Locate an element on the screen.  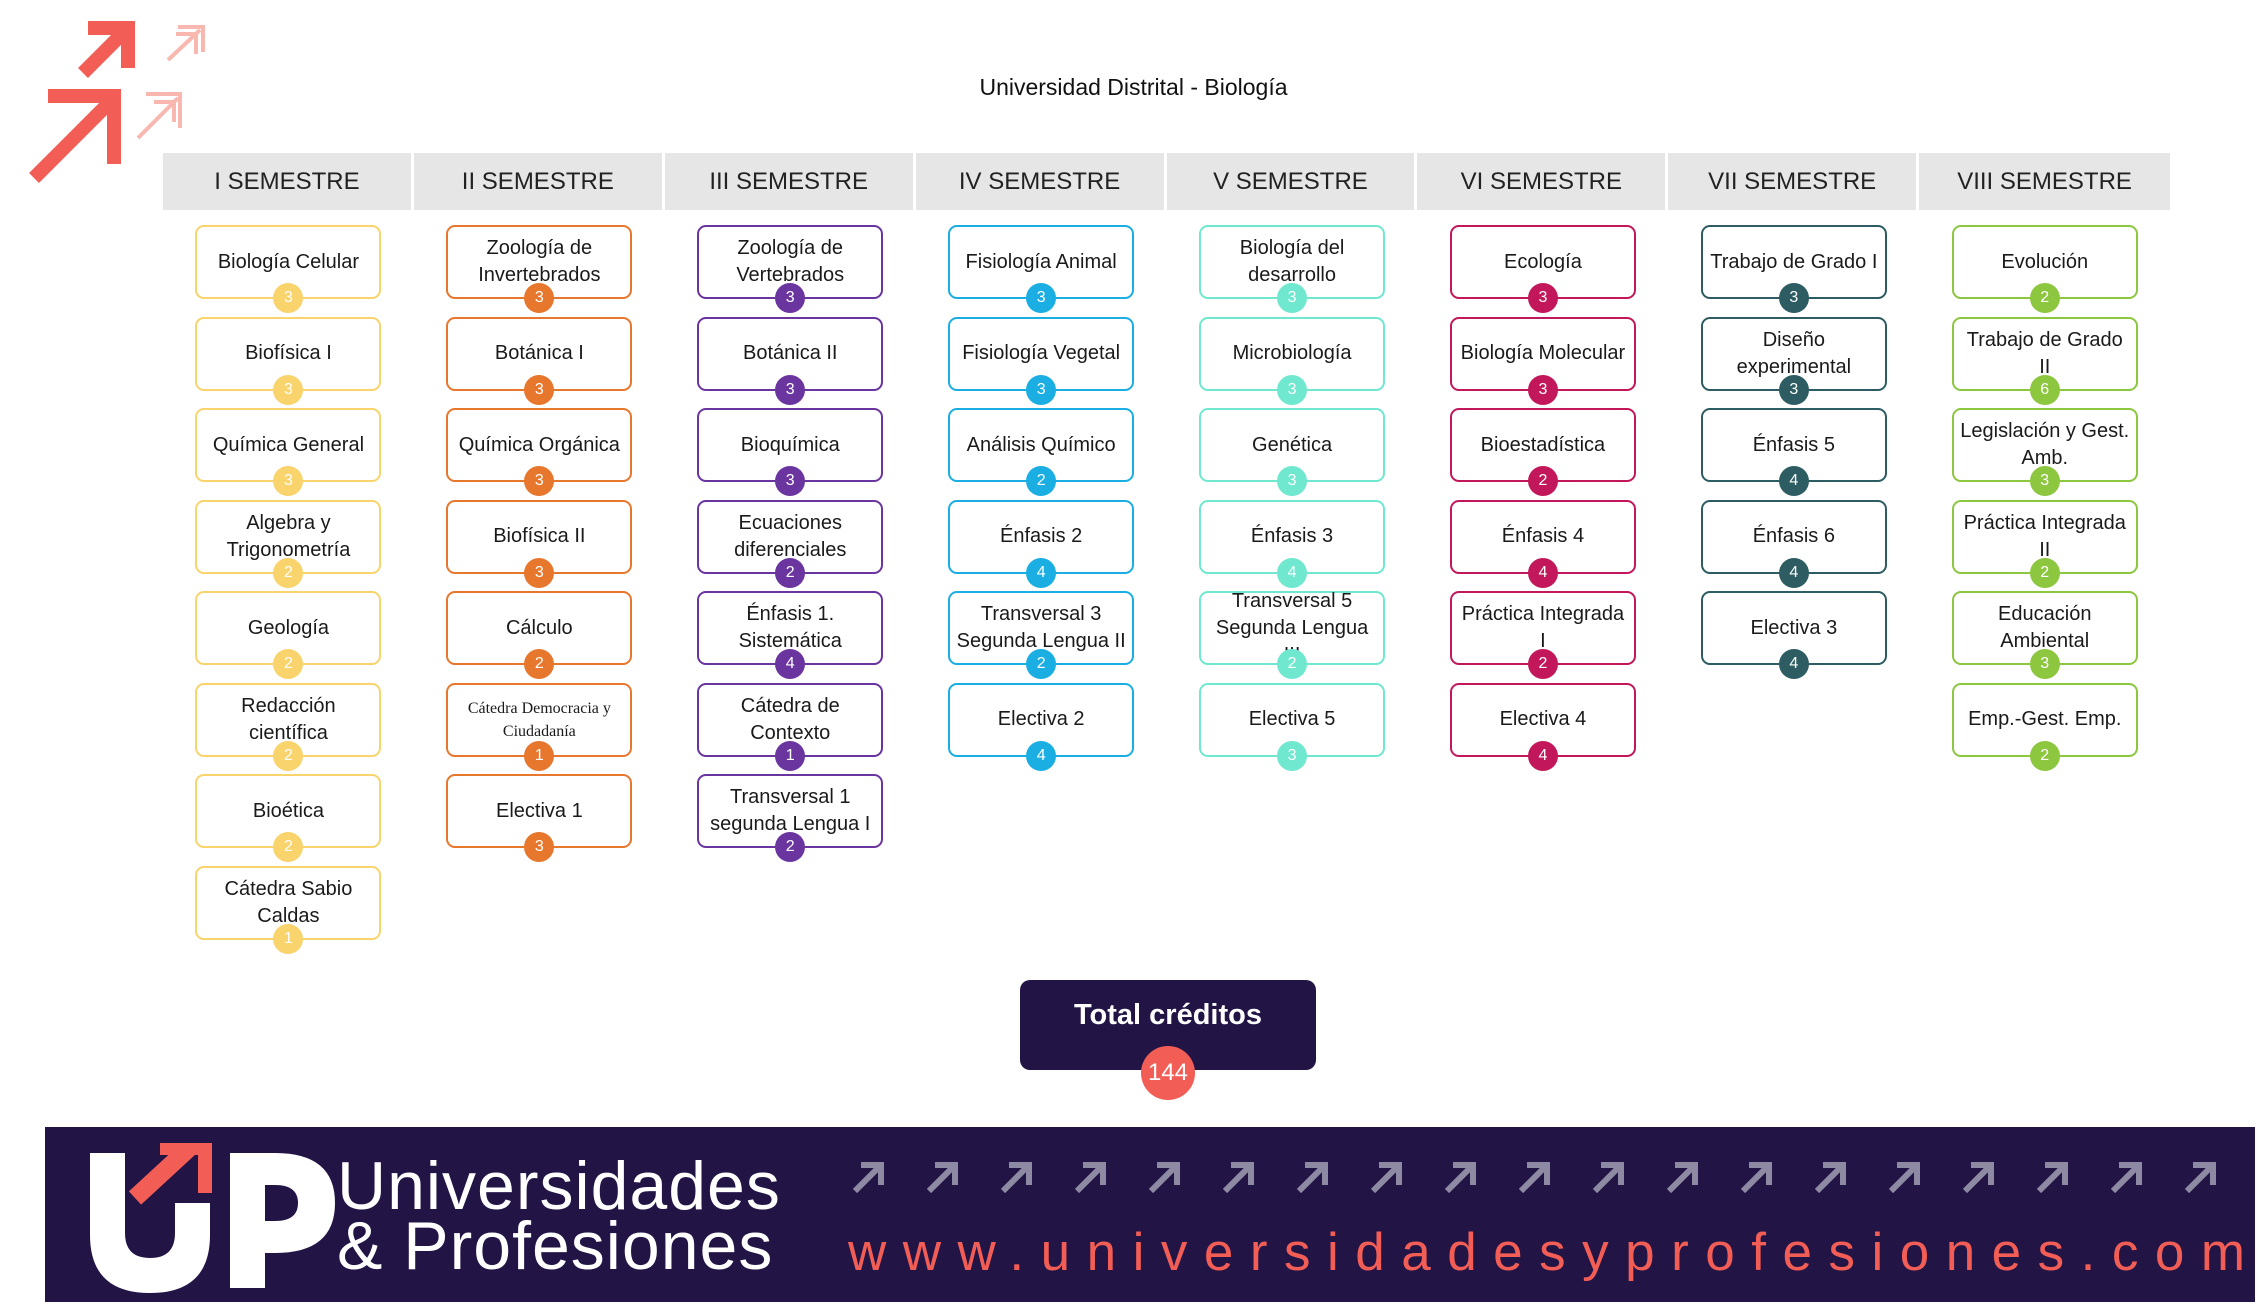
course-card: Cátedra Sabio Caldas 1 is located at coordinates (288, 909).